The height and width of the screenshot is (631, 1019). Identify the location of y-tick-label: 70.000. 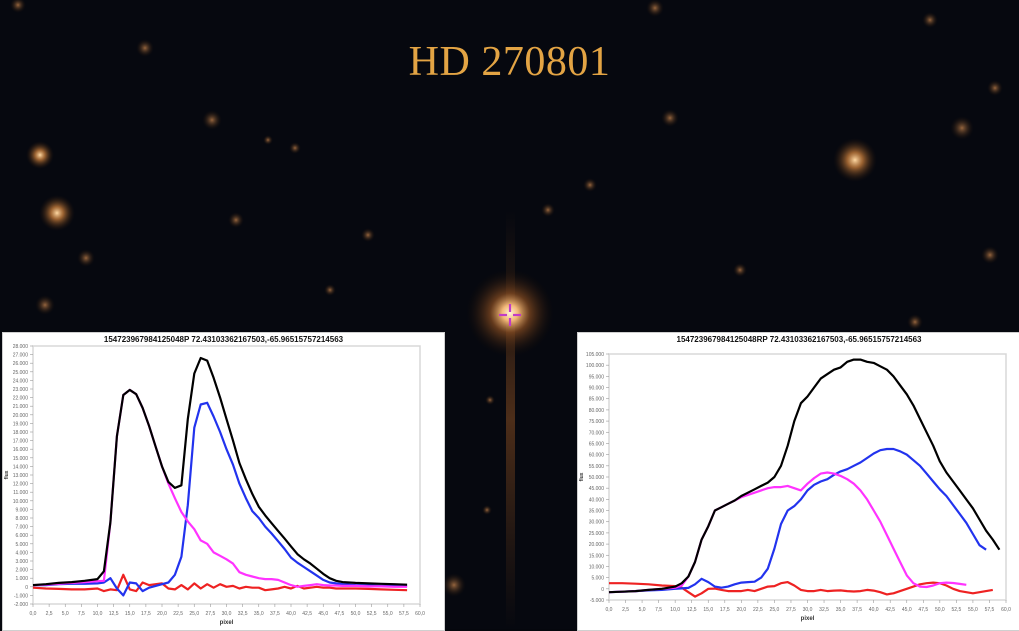
(597, 433).